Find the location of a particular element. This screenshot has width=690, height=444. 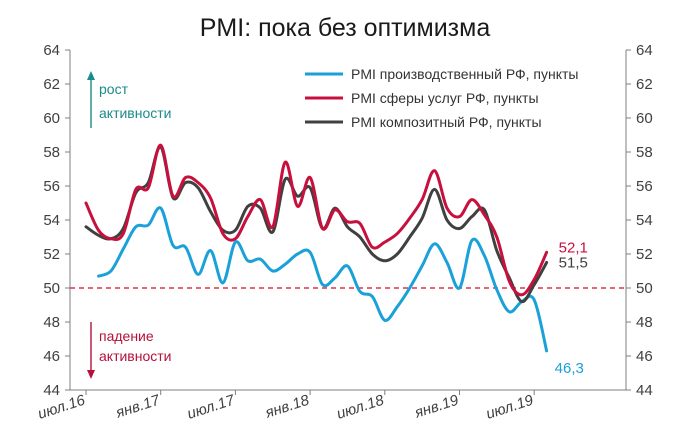

y-tick-label-right: 52 is located at coordinates (644, 254).